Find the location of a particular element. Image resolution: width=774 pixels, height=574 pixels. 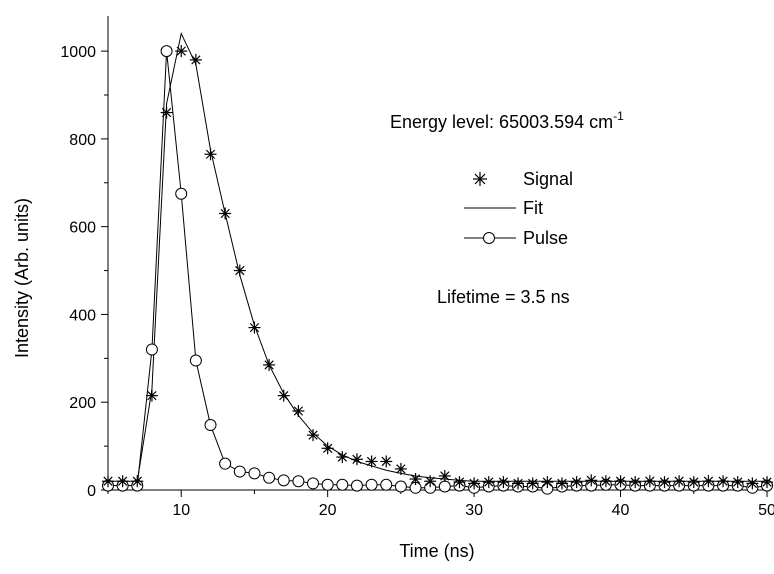

y-tick-label: 600 is located at coordinates (82, 228).